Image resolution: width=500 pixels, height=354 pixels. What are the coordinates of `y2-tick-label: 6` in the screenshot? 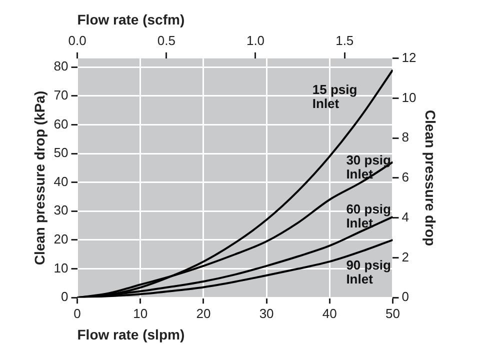 It's located at (405, 177).